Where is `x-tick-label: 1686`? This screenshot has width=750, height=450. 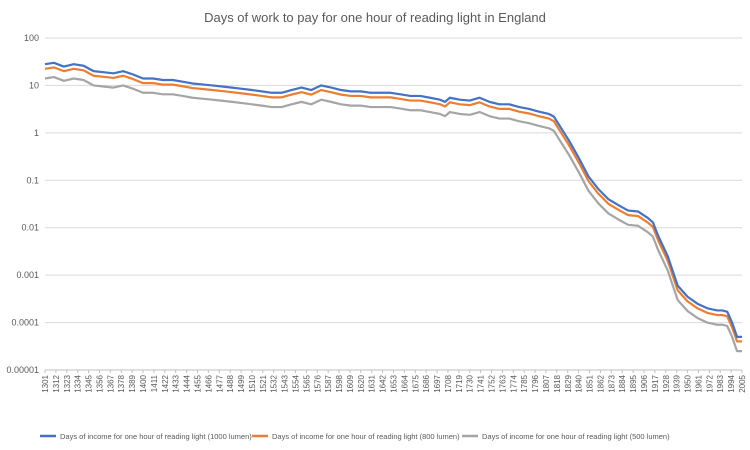
x-tick-label: 1686 is located at coordinates (426, 383).